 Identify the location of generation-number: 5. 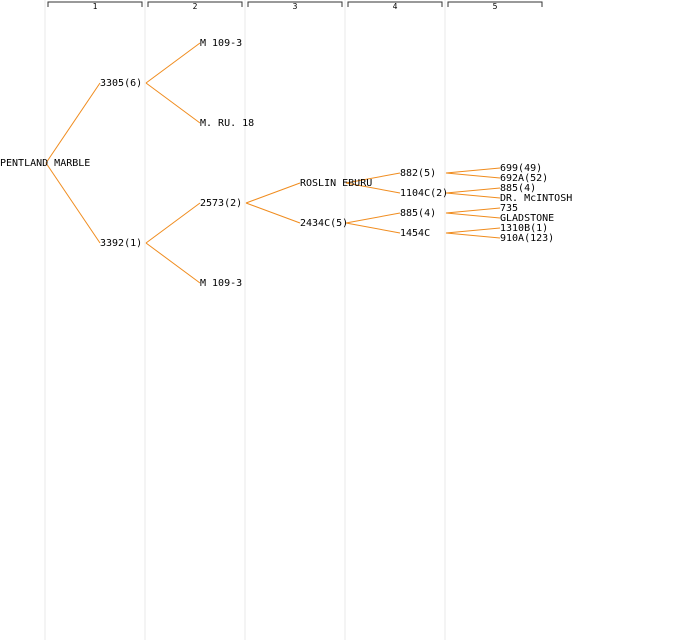
(495, 6).